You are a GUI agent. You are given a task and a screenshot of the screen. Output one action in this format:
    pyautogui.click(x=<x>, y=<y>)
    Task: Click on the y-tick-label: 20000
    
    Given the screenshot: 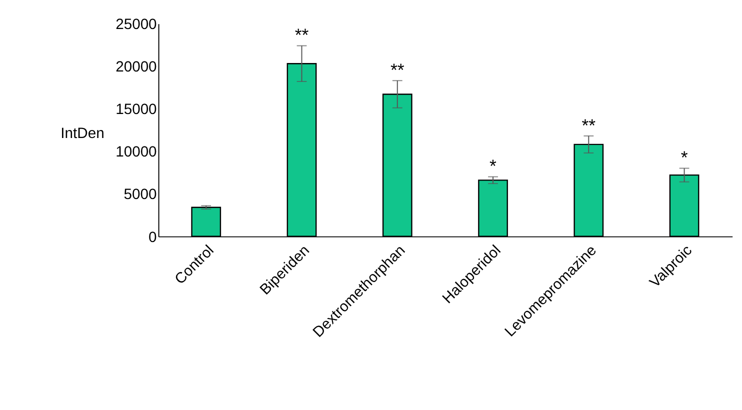 What is the action you would take?
    pyautogui.click(x=136, y=68)
    